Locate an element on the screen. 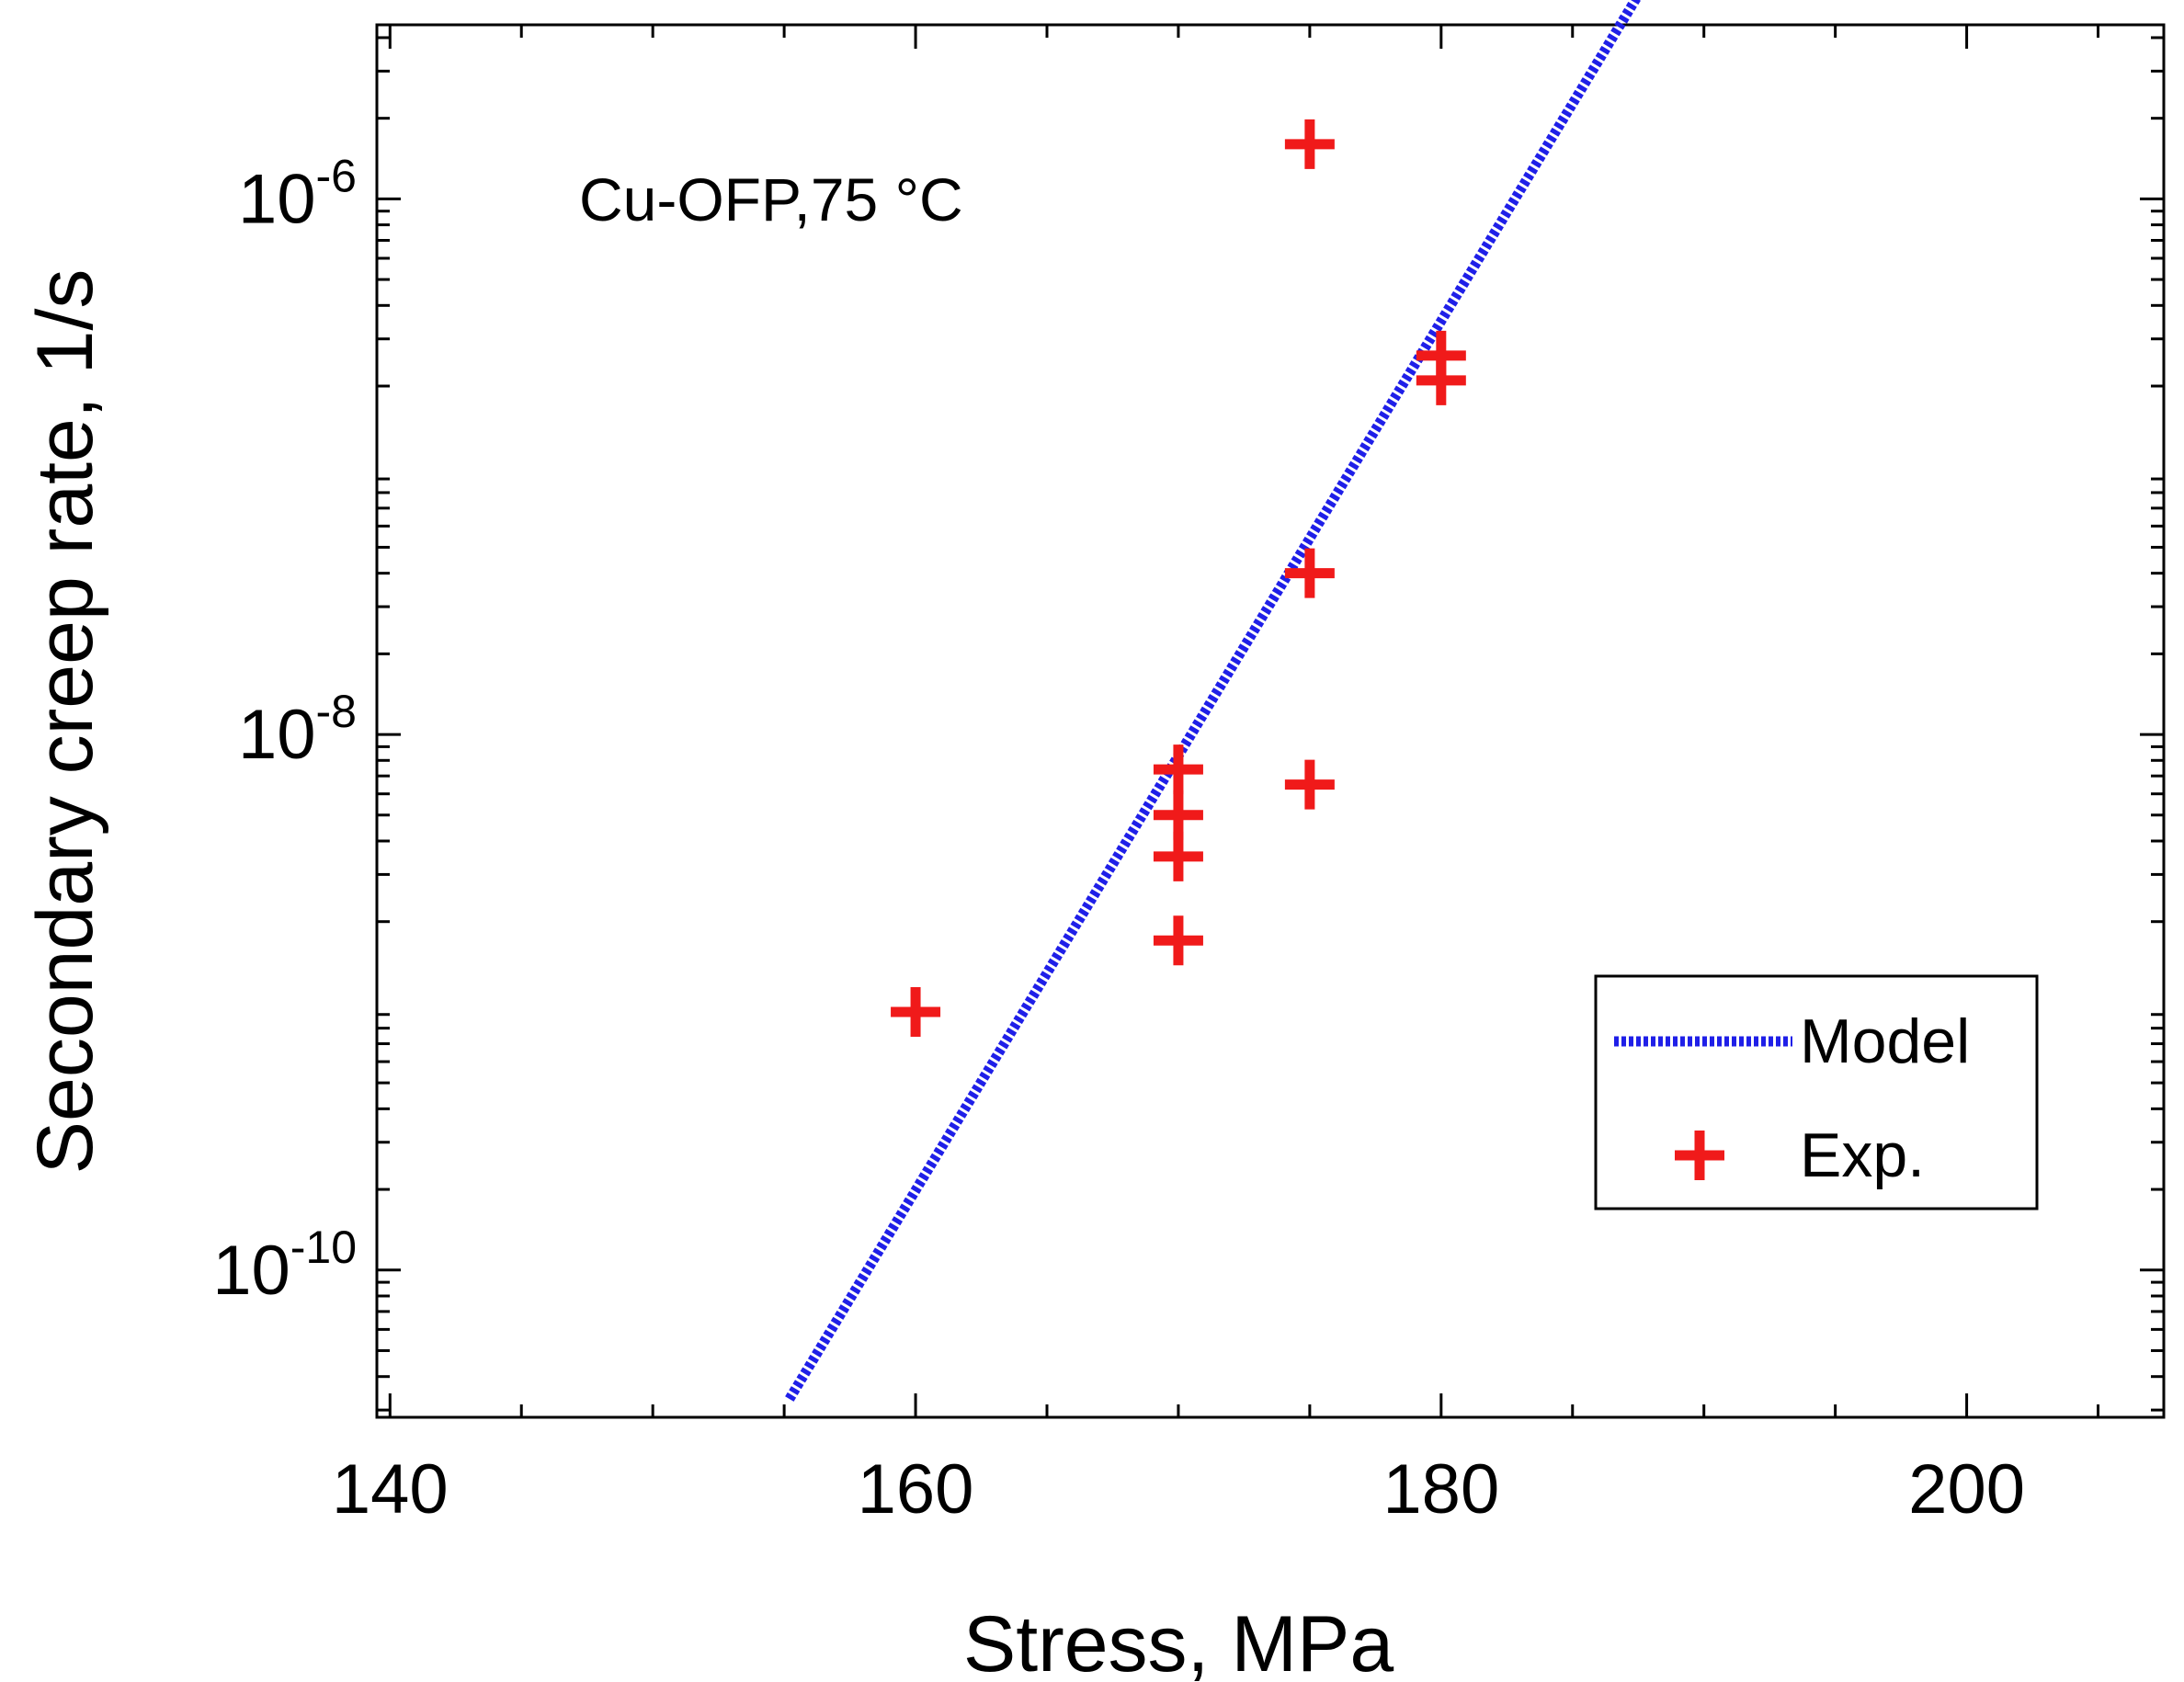  legend-model-label: Model is located at coordinates (1885, 1041).